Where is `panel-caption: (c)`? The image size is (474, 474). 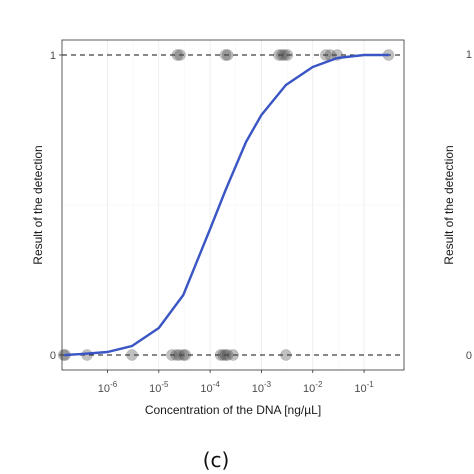 panel-caption: (c) is located at coordinates (216, 460).